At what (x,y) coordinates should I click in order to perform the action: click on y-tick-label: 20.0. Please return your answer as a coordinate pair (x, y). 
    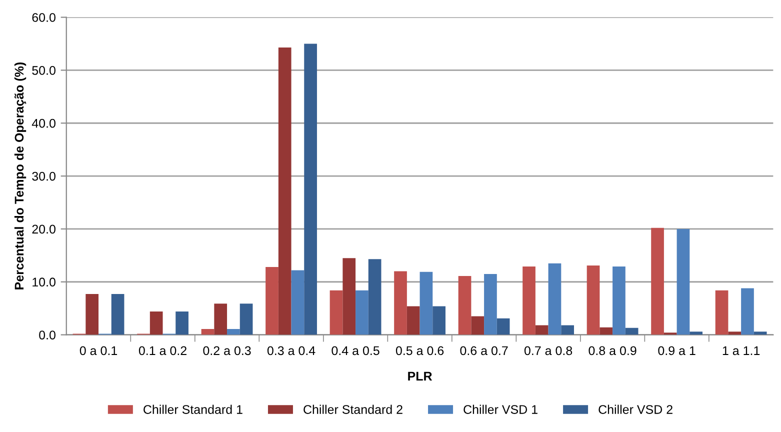
    Looking at the image, I should click on (44, 229).